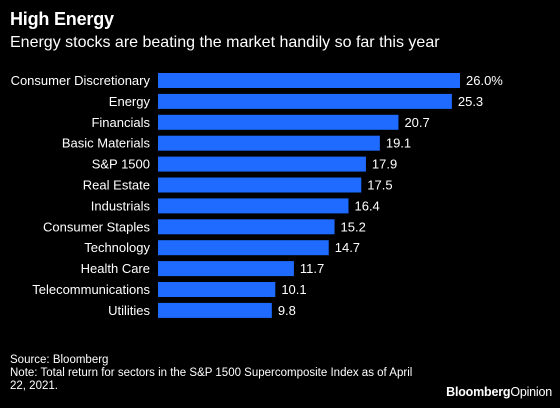 This screenshot has height=408, width=560. Describe the element at coordinates (121, 205) in the screenshot. I see `category-label: Industrials` at that location.